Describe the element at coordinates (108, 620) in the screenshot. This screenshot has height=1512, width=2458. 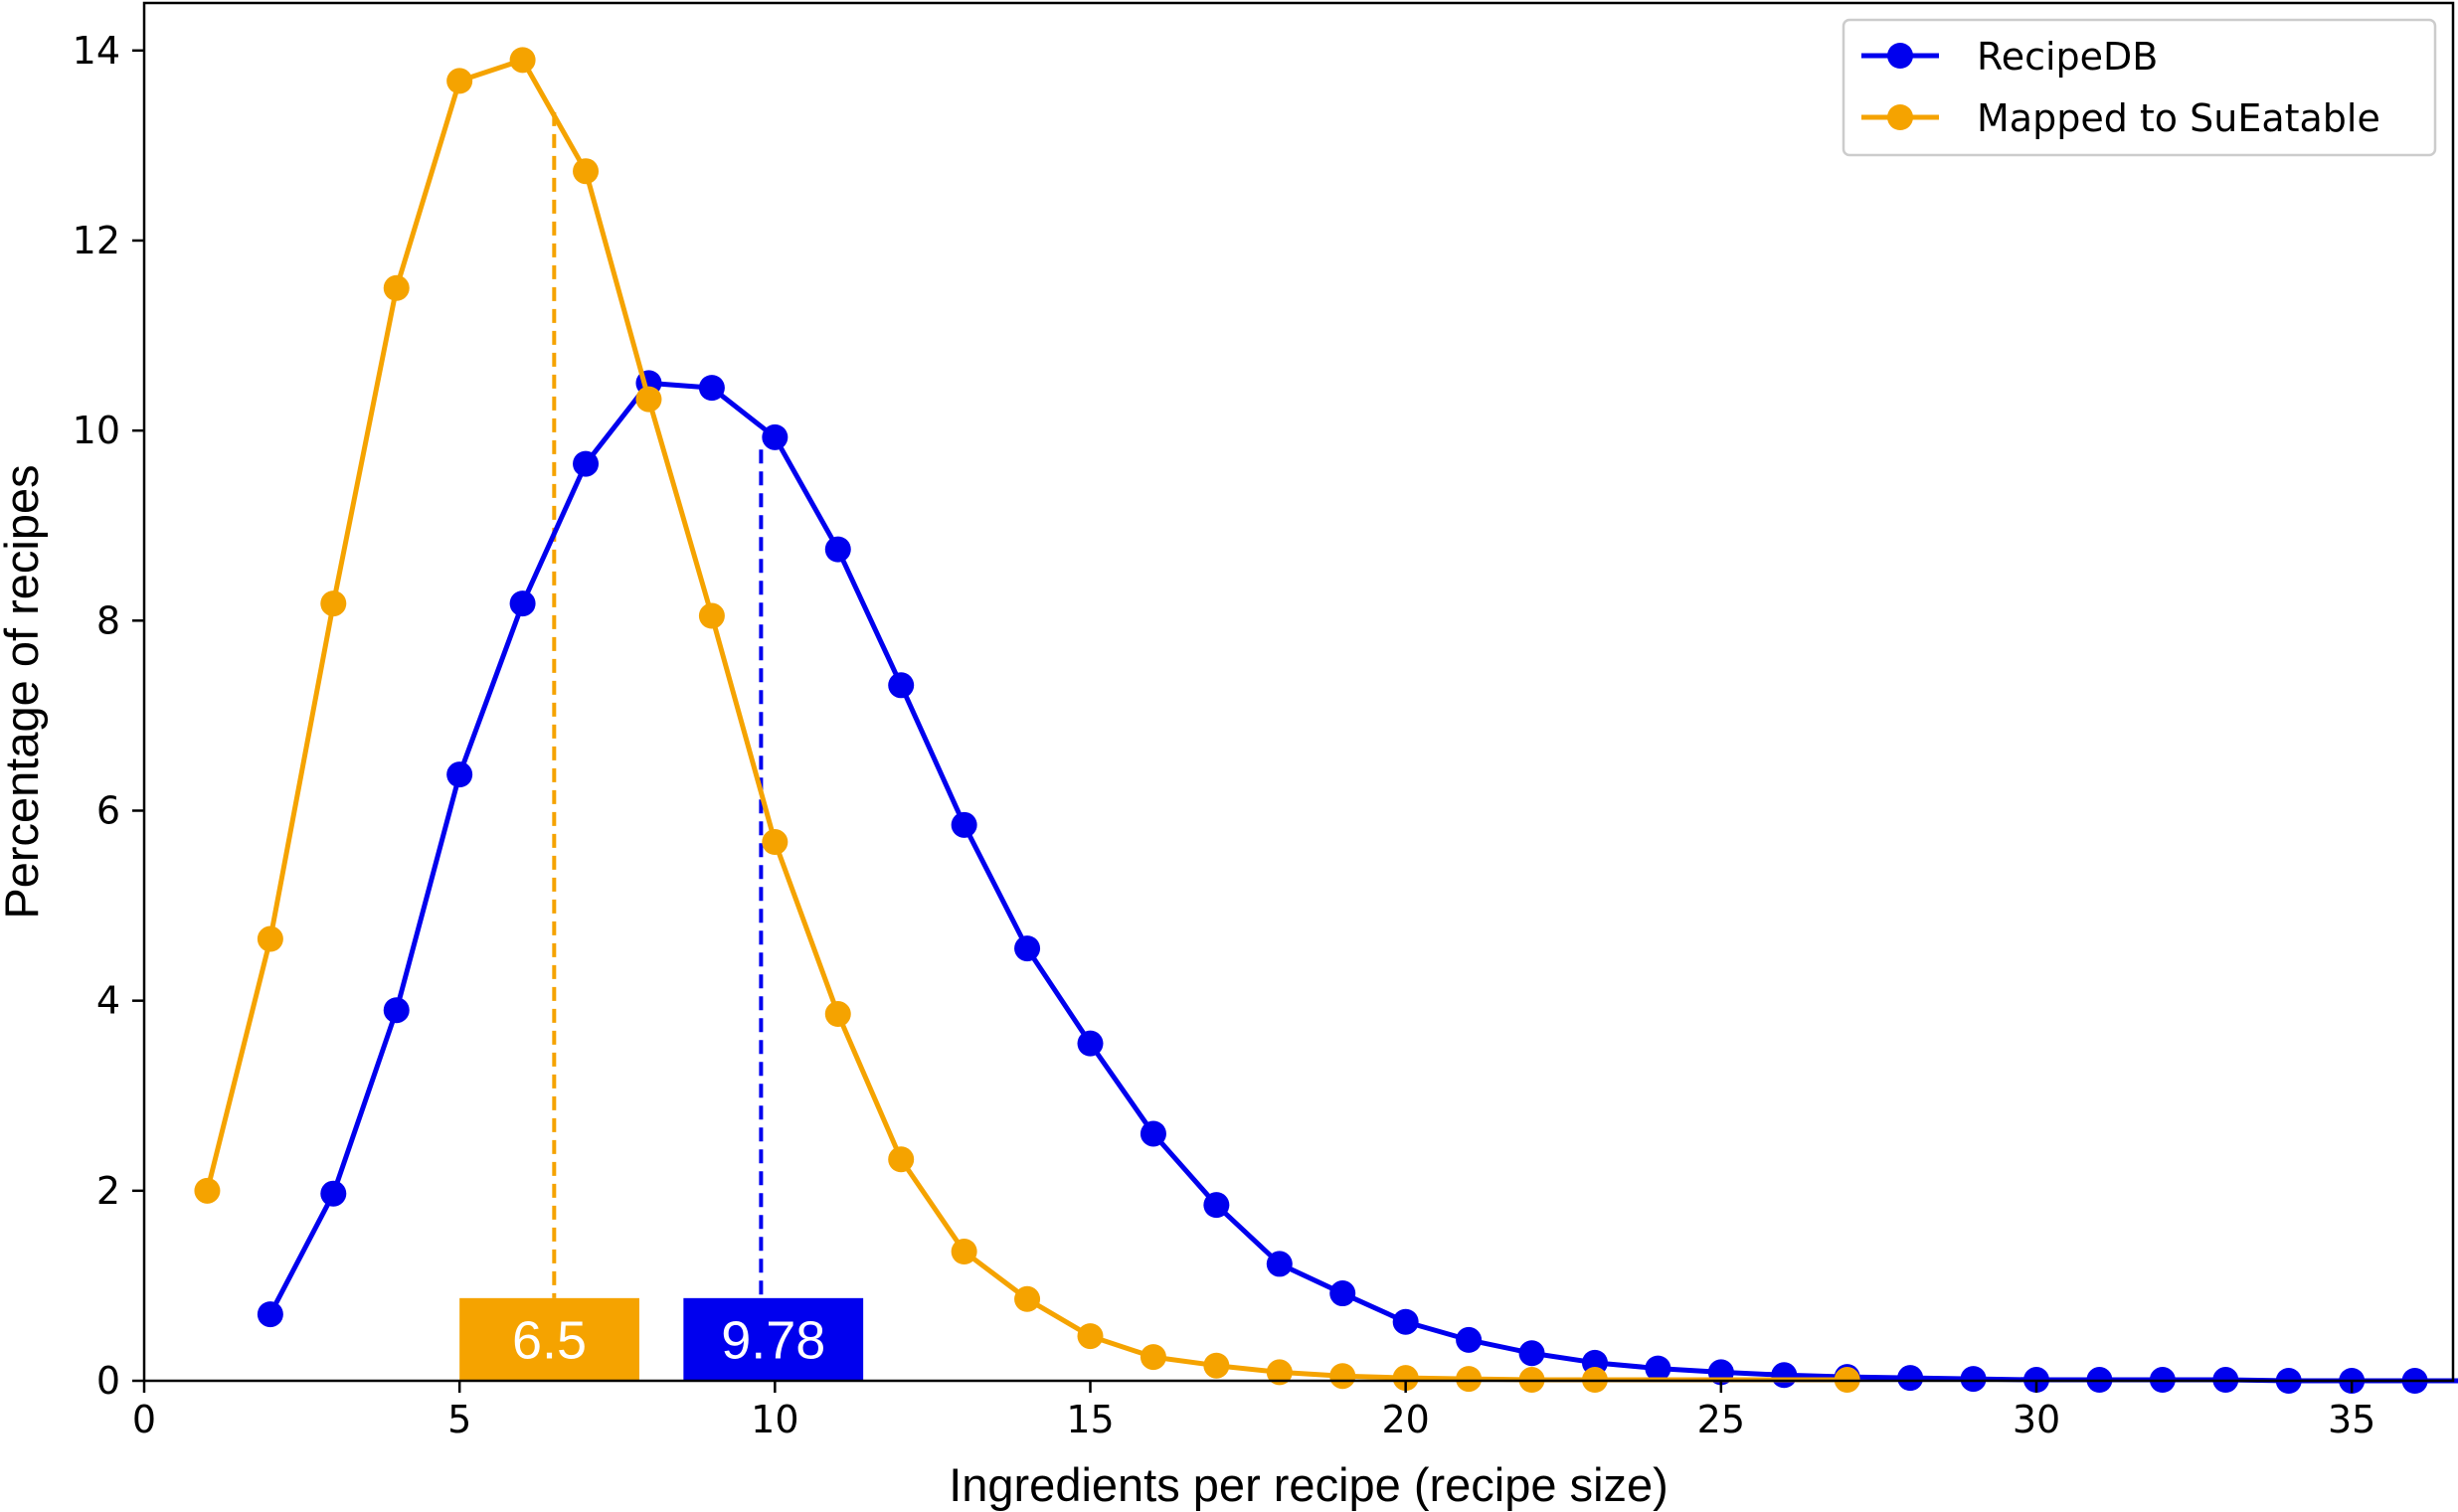
I see `y-tick-label-4: 8` at that location.